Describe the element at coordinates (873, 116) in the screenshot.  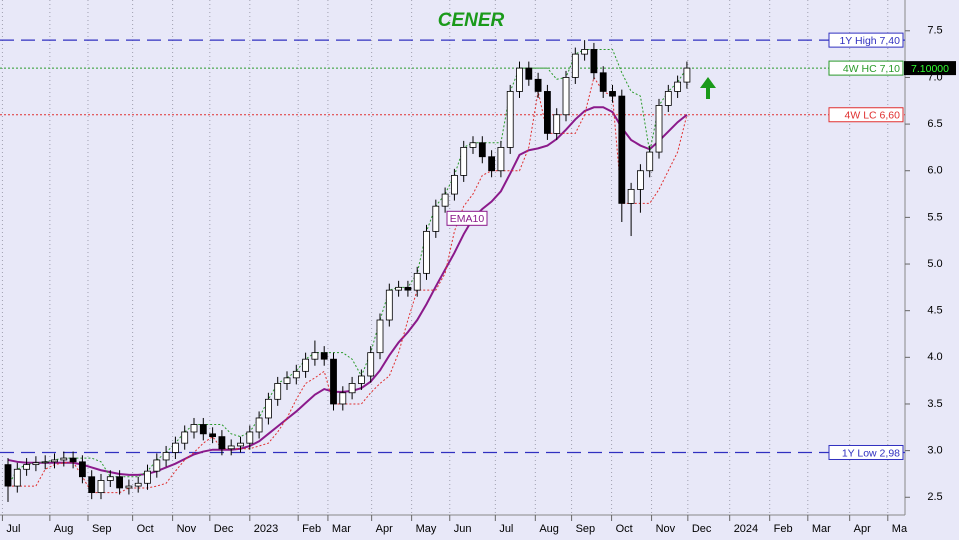
I see `level-label: 4W LC 6,60` at that location.